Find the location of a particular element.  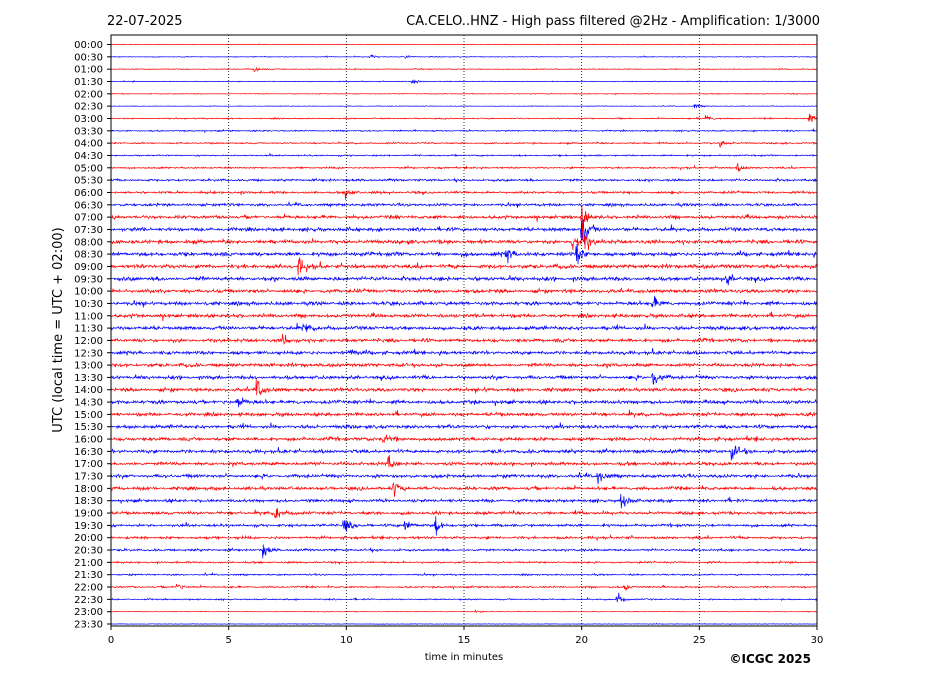

x-tick-label: 5 is located at coordinates (228, 640).